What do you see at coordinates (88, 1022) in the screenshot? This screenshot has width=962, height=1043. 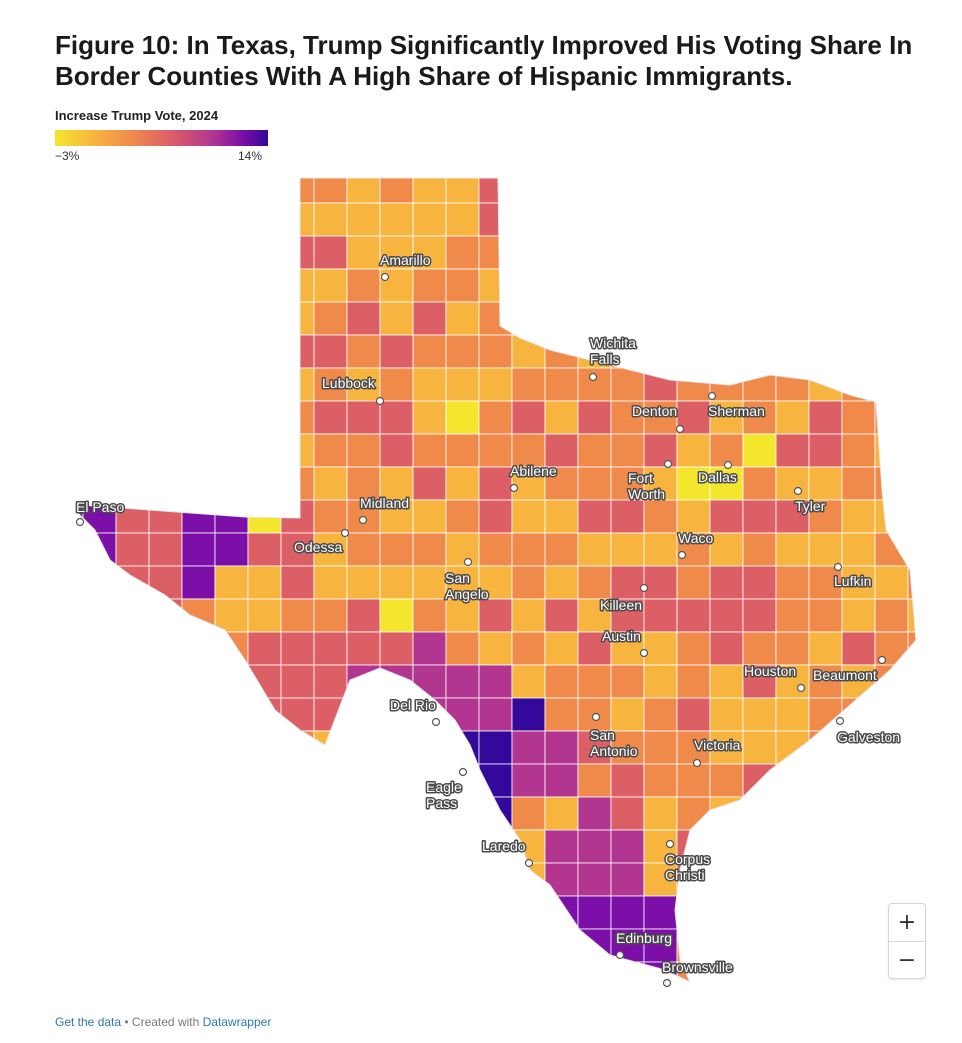 I see `get-the-data-link: Get the data` at bounding box center [88, 1022].